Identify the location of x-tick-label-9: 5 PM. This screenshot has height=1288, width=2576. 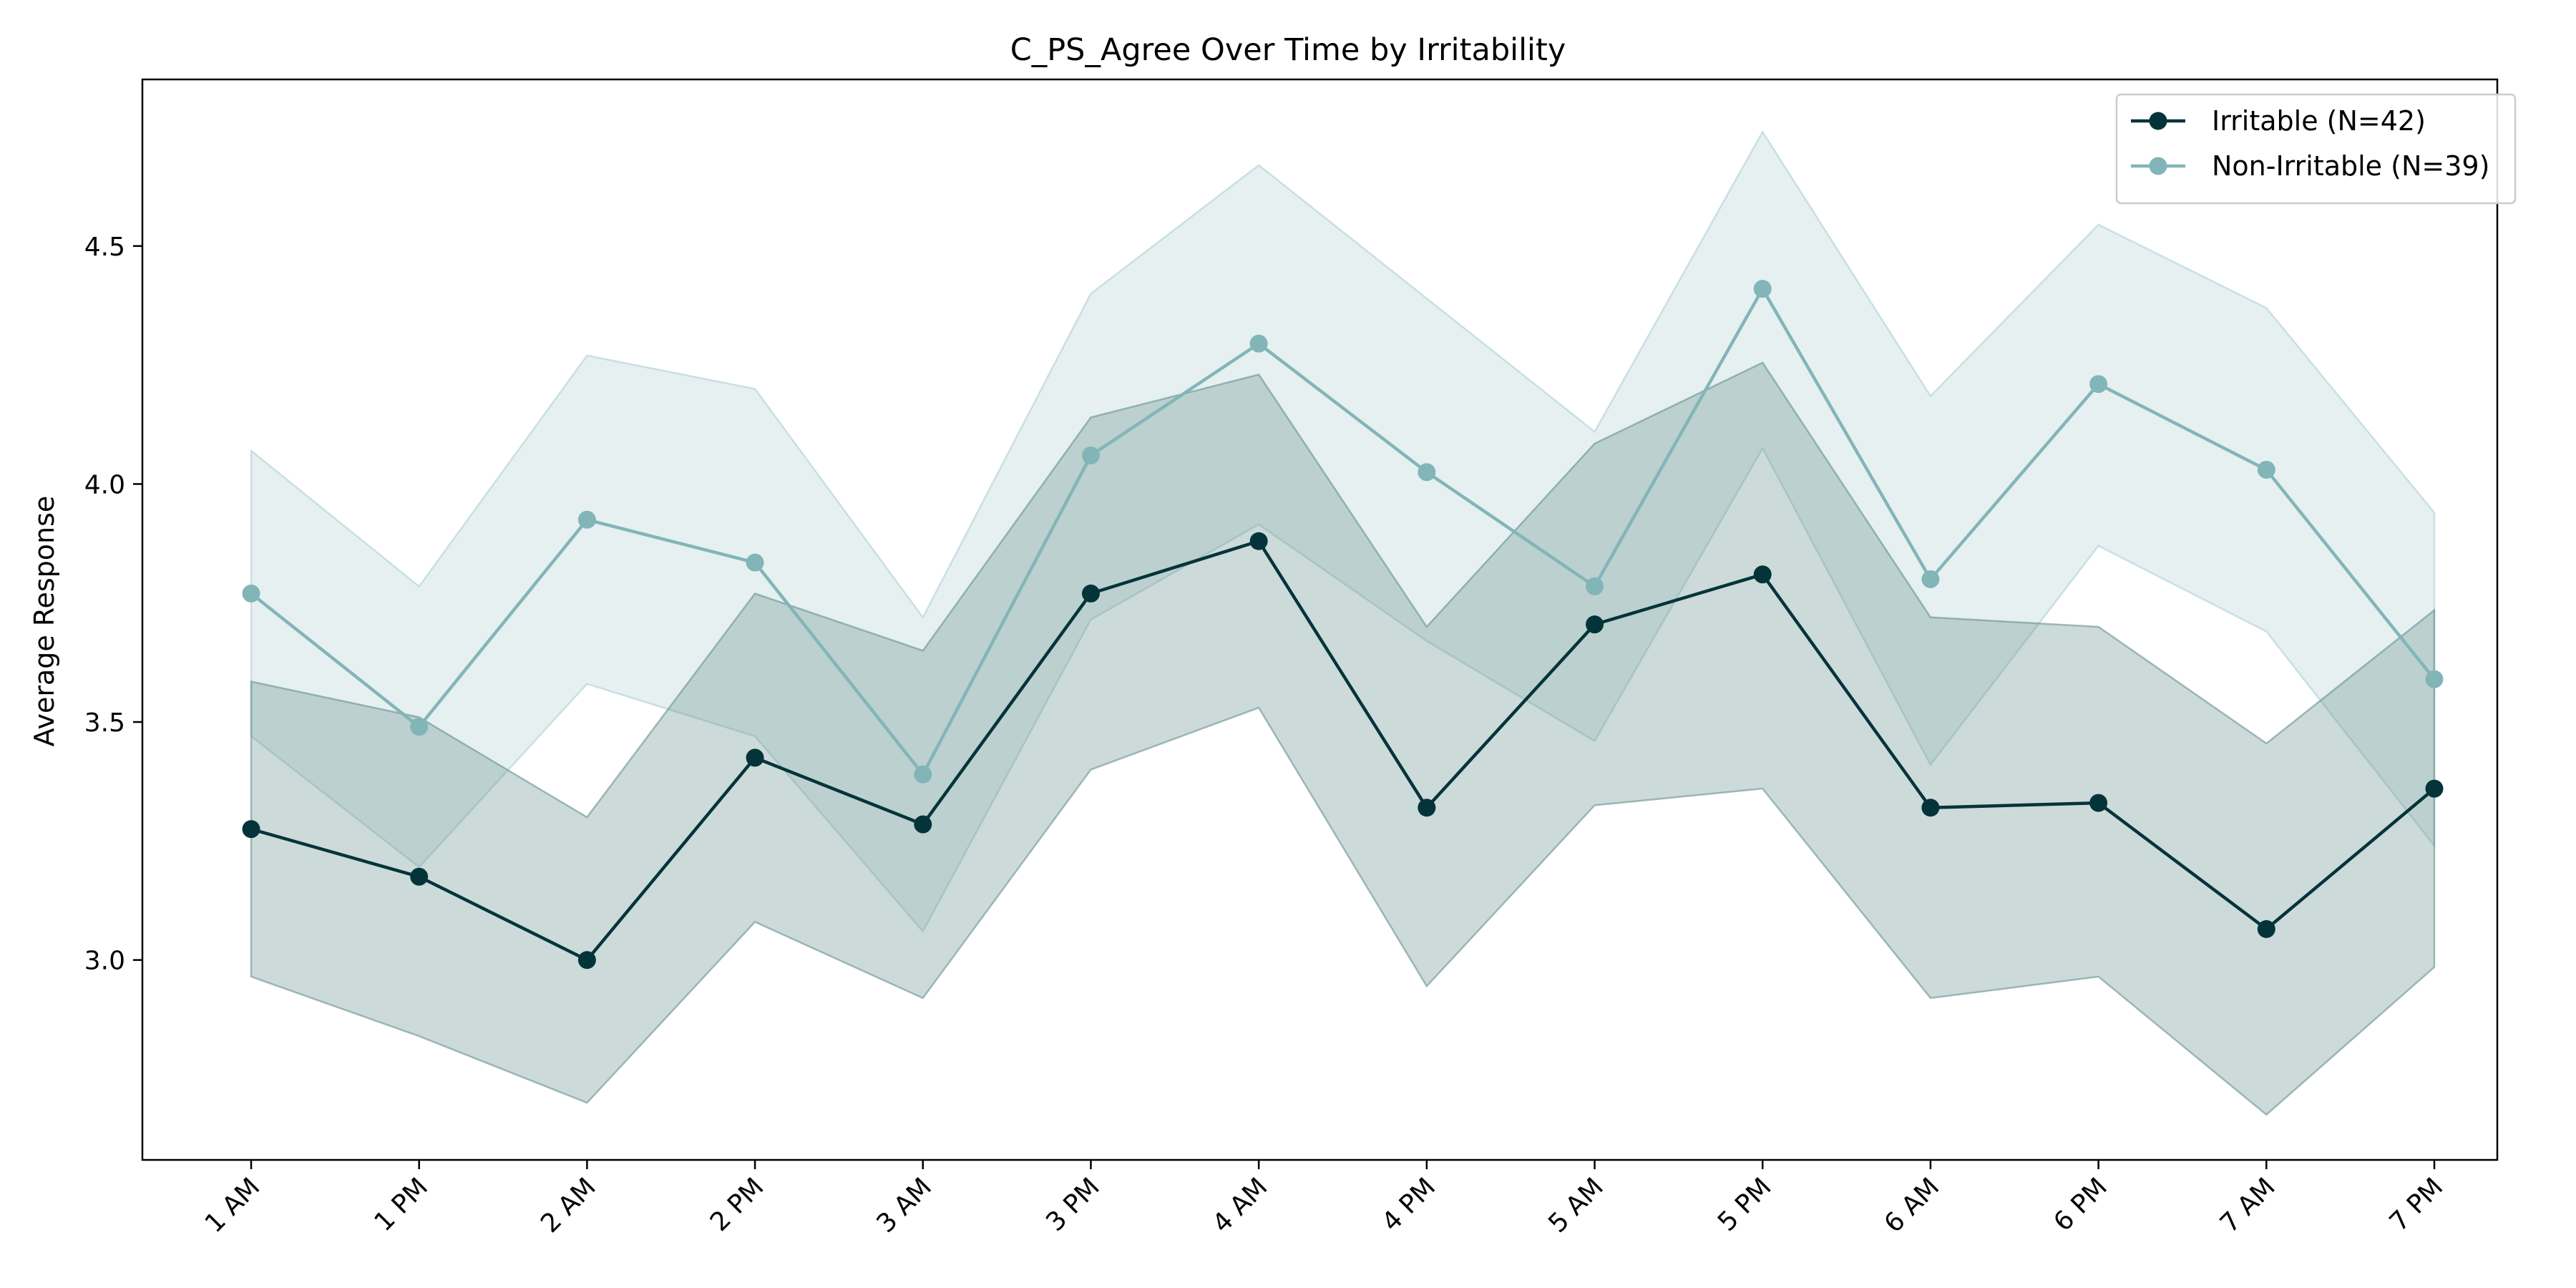
(1744, 1204).